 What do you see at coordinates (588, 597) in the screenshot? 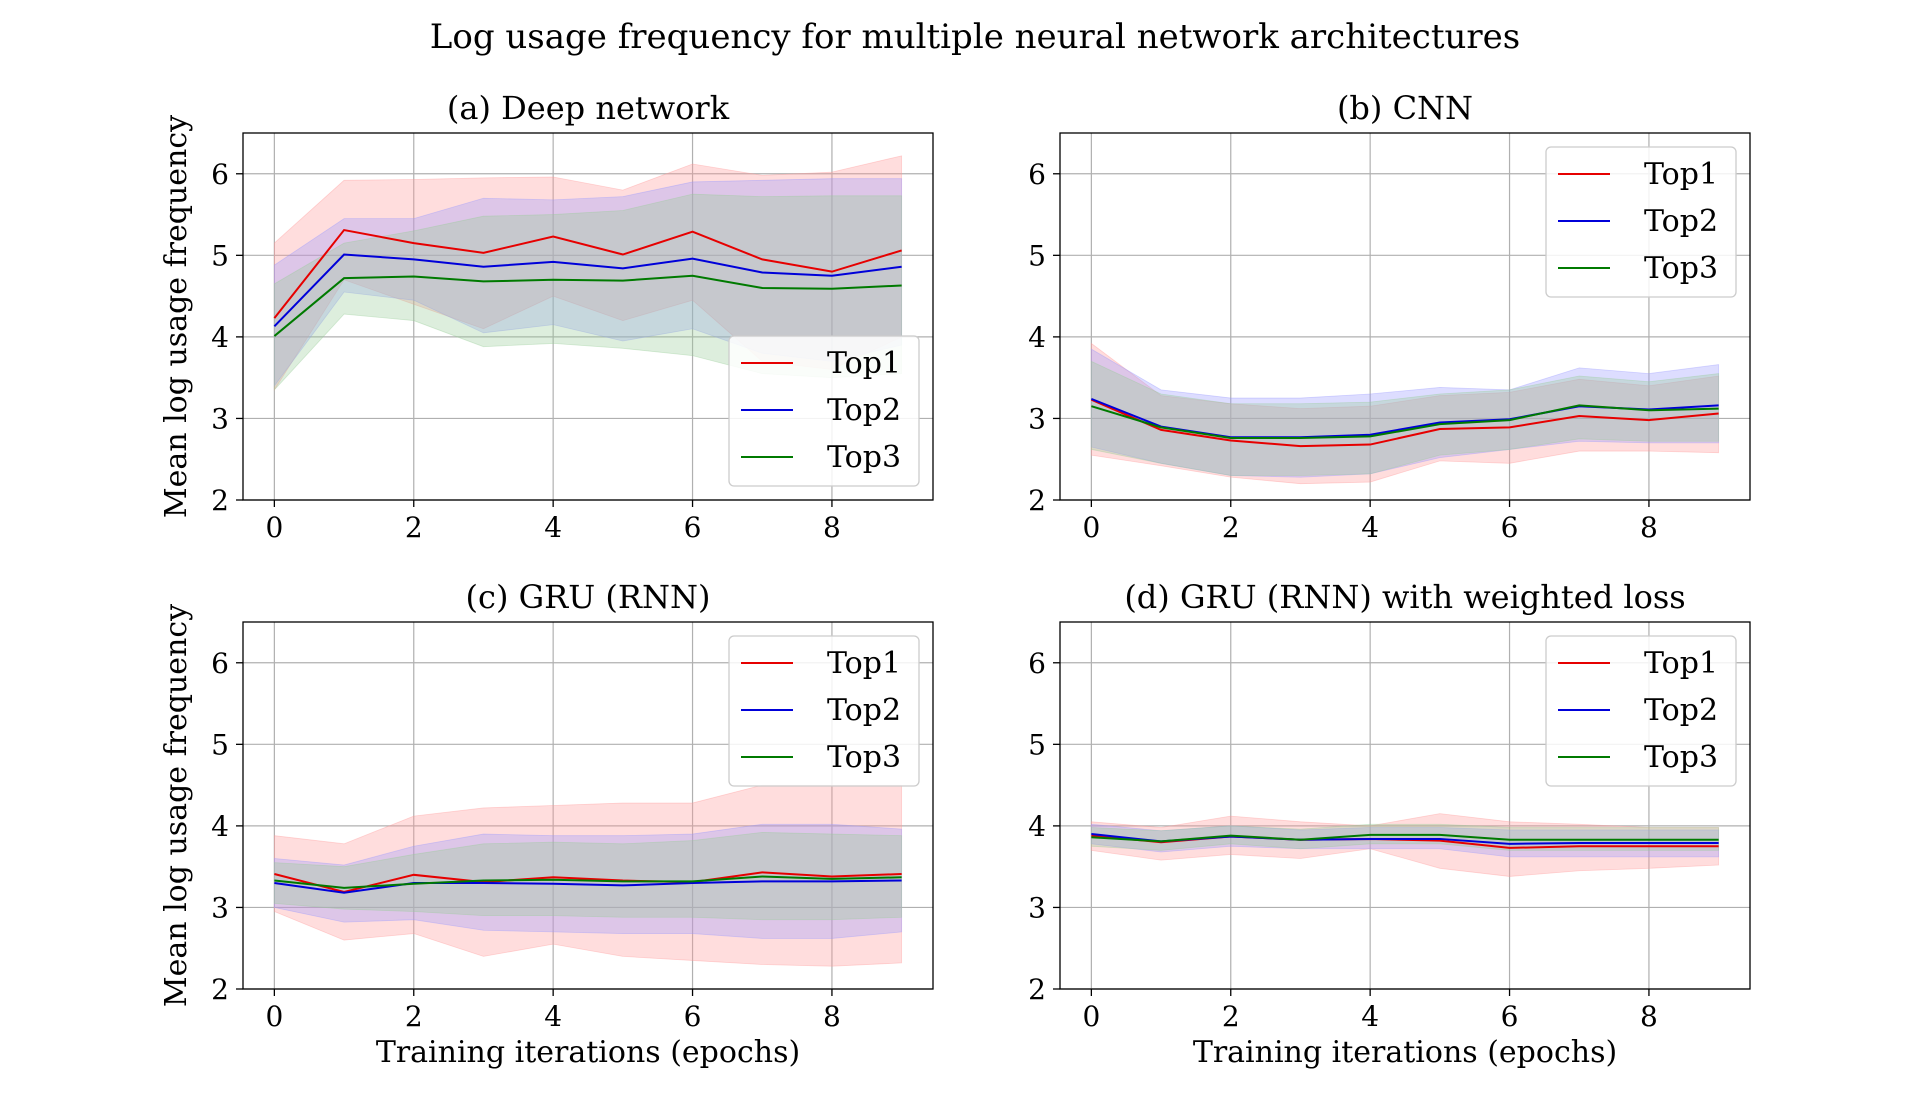
I see `panel-title: (c) GRU (RNN)` at bounding box center [588, 597].